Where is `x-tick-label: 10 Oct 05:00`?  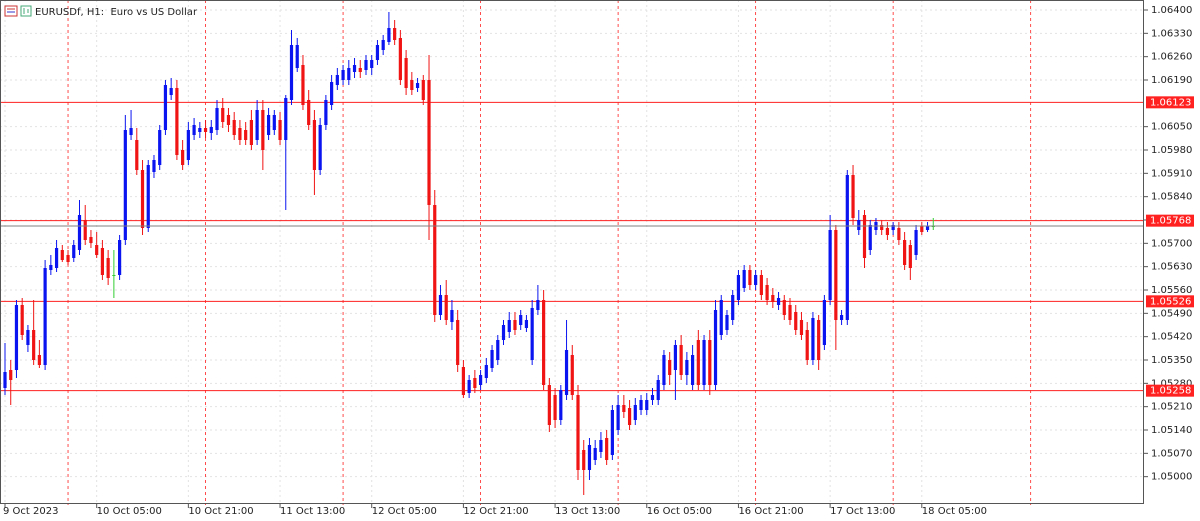
x-tick-label: 10 Oct 05:00 is located at coordinates (129, 511).